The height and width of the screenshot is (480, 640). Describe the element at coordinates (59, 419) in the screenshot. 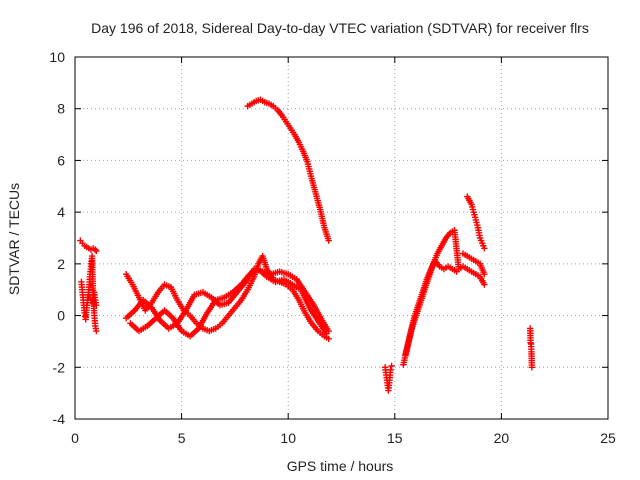

I see `y-tick-label: -4` at that location.